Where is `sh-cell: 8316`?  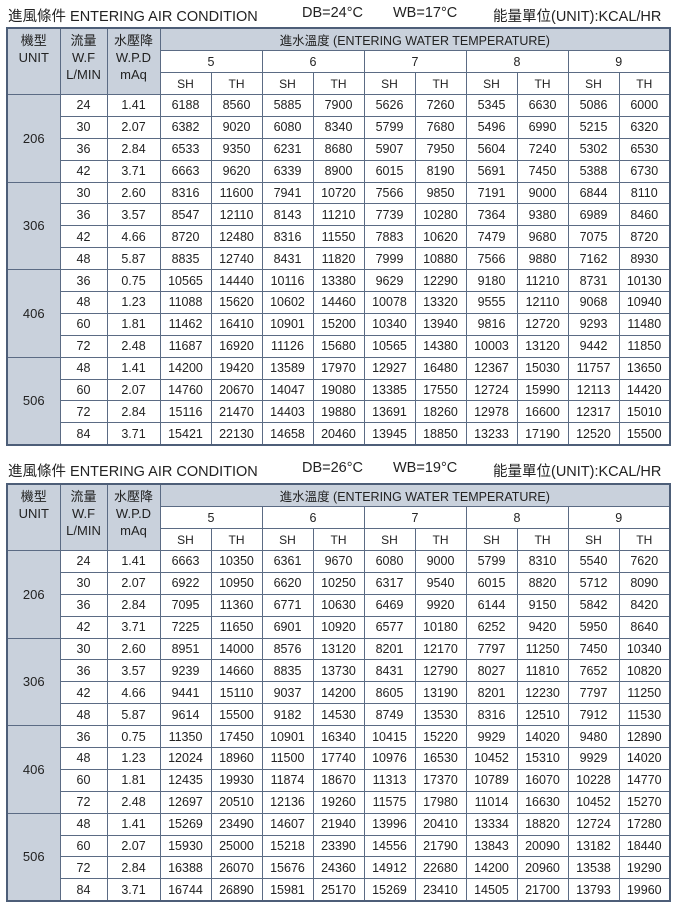 sh-cell: 8316 is located at coordinates (491, 715).